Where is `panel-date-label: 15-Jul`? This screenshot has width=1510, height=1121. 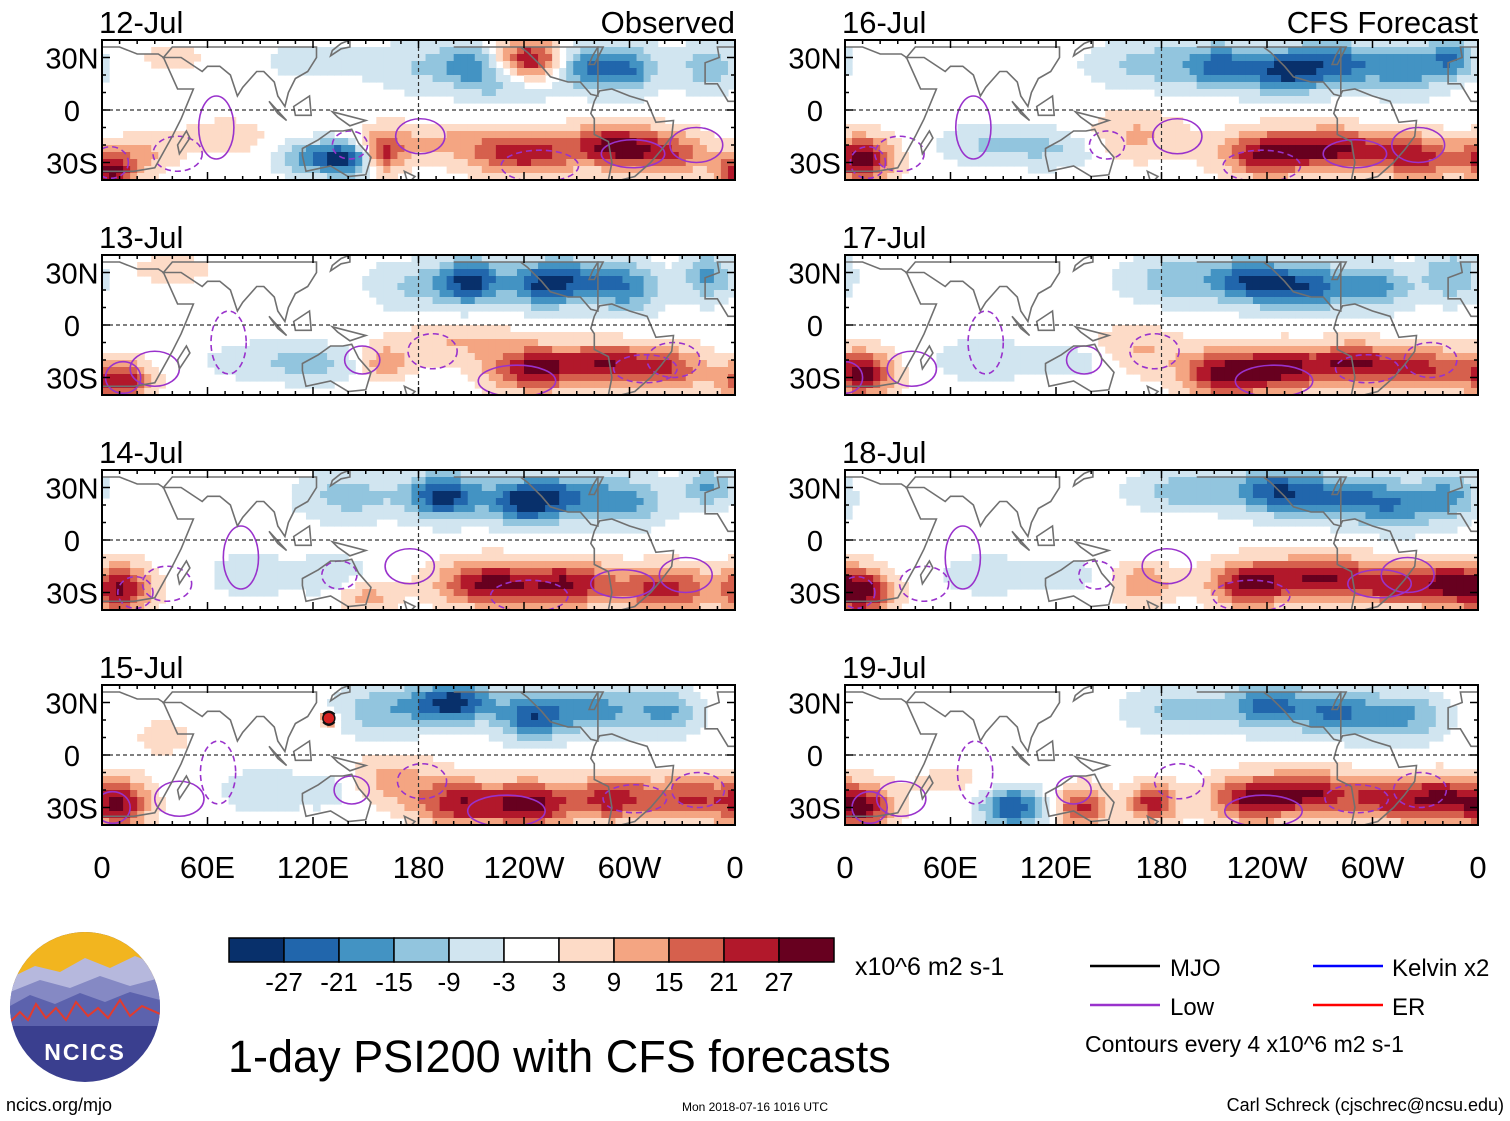 panel-date-label: 15-Jul is located at coordinates (141, 667).